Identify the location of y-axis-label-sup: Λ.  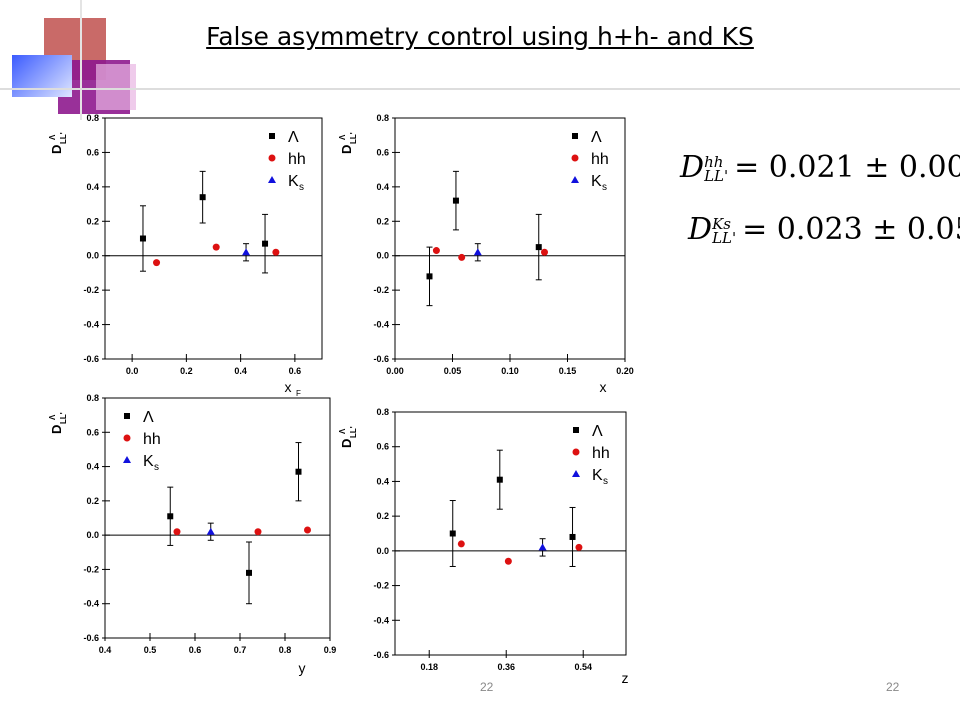
(52, 417).